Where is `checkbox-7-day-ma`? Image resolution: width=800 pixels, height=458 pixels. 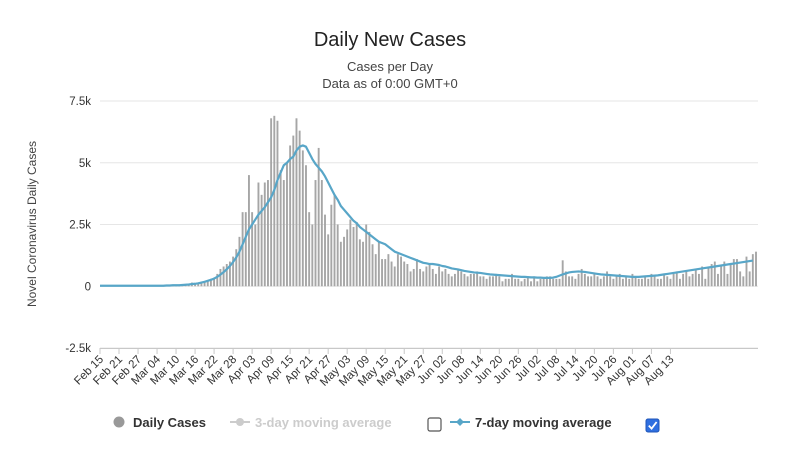
checkbox-7-day-ma is located at coordinates (652, 425).